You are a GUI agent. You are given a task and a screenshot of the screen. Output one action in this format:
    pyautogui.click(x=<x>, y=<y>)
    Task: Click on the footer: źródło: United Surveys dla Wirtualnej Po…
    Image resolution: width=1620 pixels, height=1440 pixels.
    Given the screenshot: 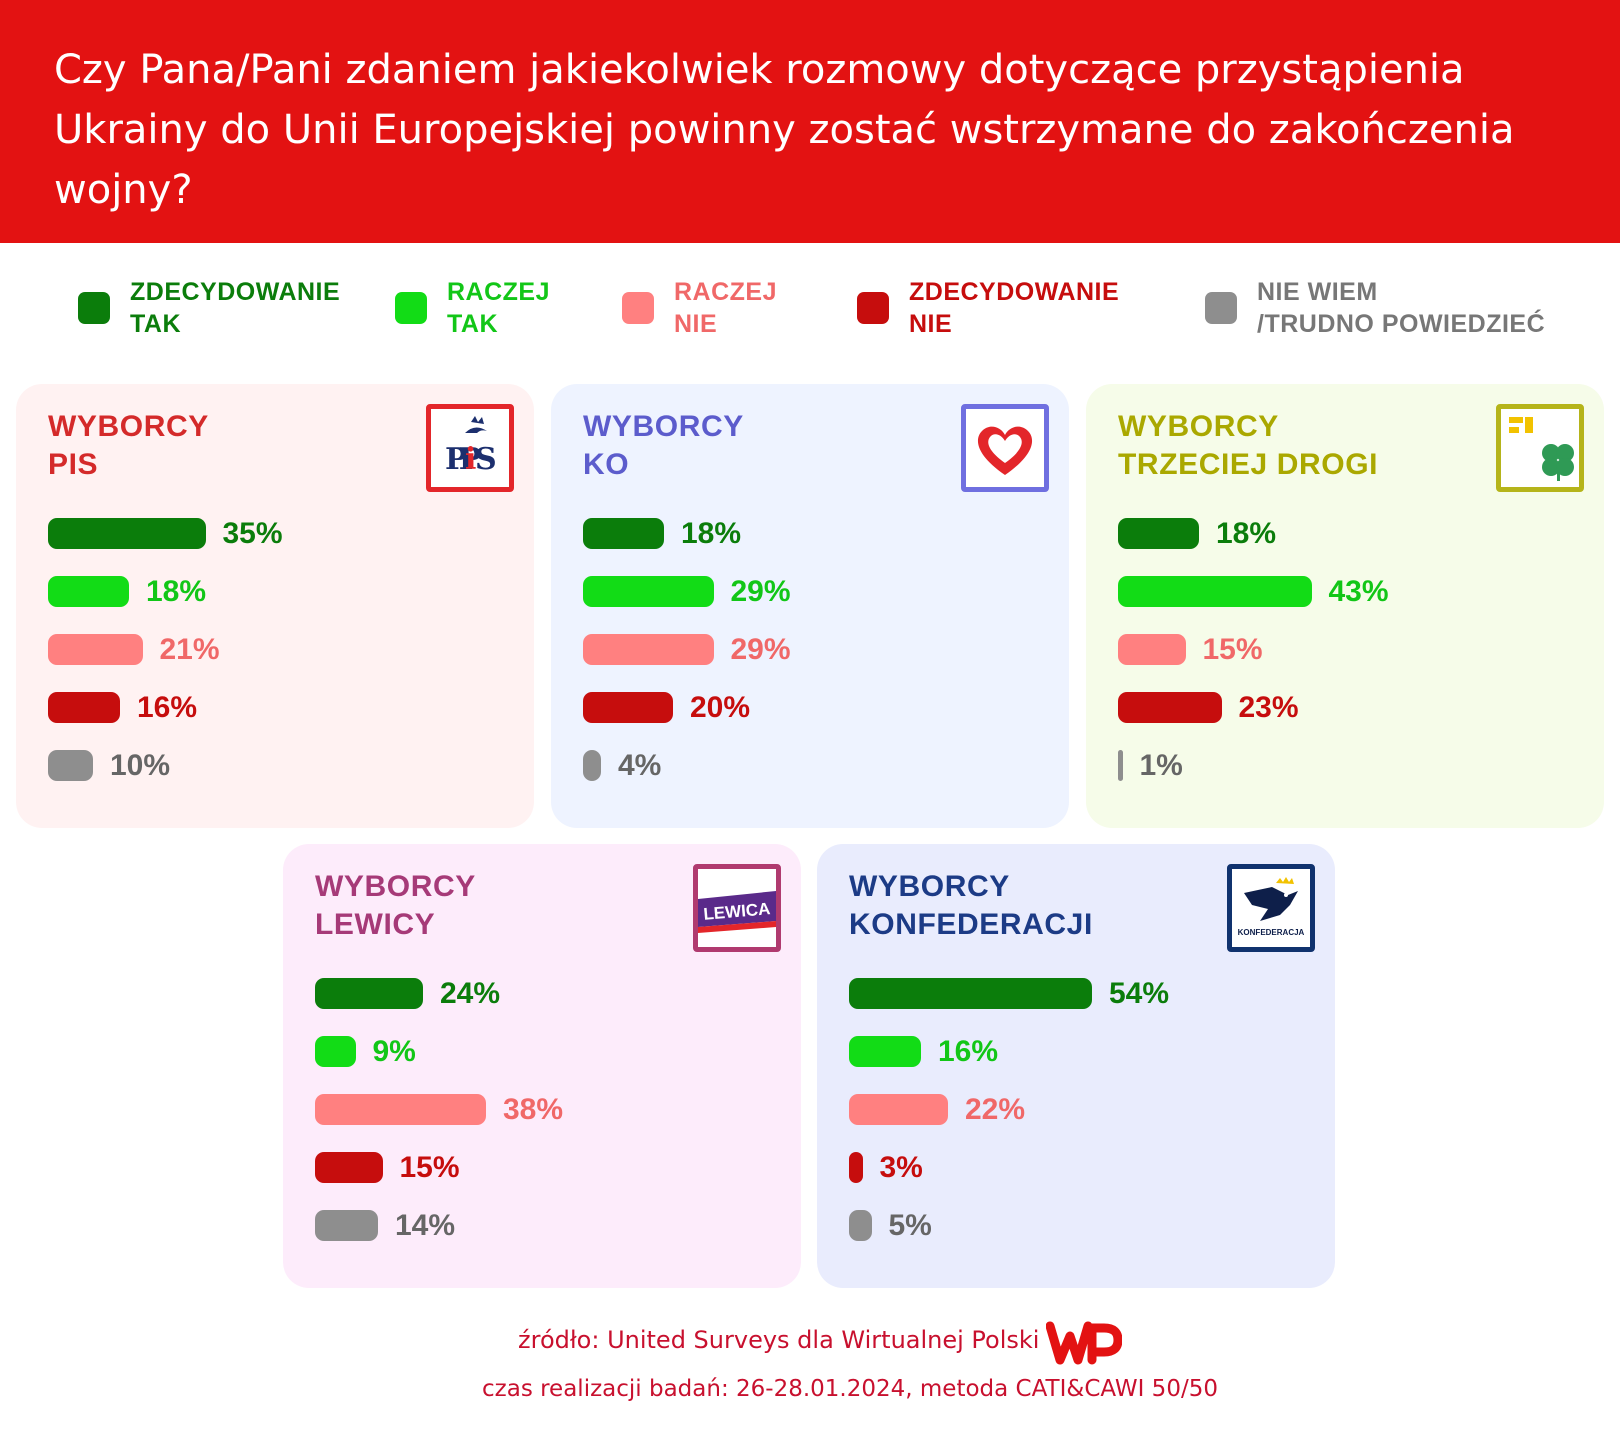 What is the action you would take?
    pyautogui.click(x=810, y=1375)
    